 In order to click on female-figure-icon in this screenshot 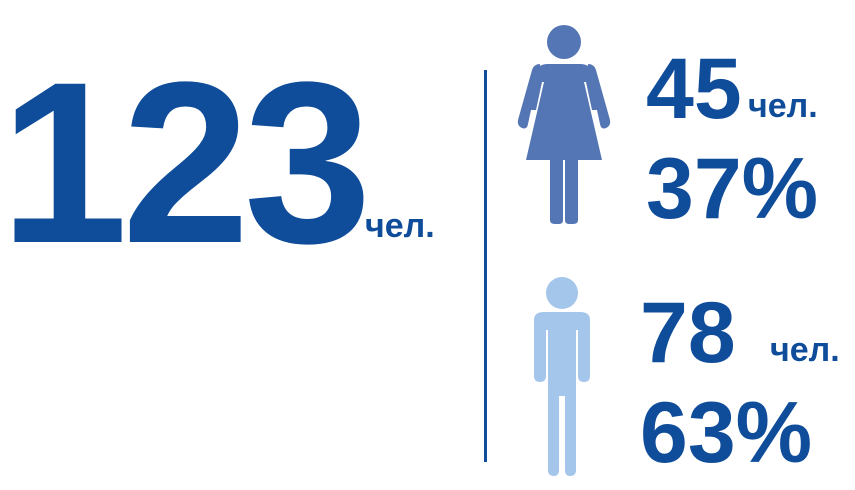, I will do `click(564, 124)`.